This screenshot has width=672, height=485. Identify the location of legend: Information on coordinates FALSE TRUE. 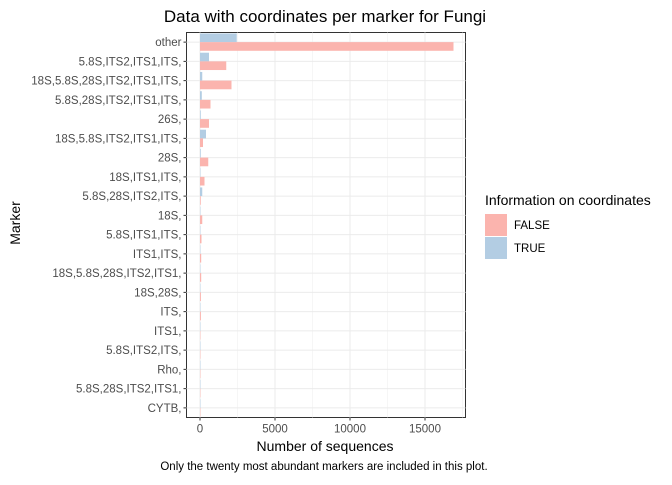
(568, 225).